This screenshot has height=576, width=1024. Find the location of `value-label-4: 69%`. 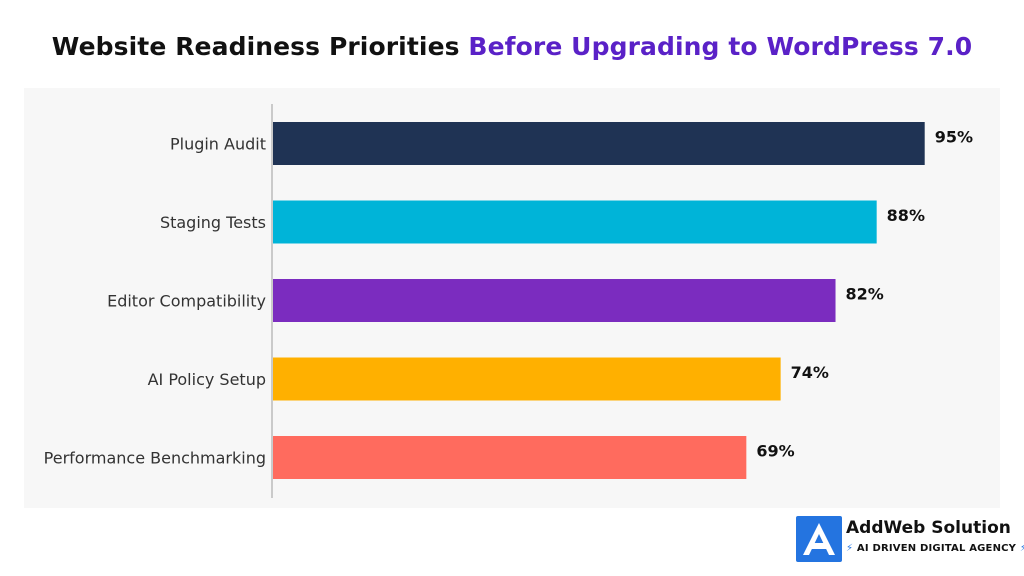

value-label-4: 69% is located at coordinates (775, 451).